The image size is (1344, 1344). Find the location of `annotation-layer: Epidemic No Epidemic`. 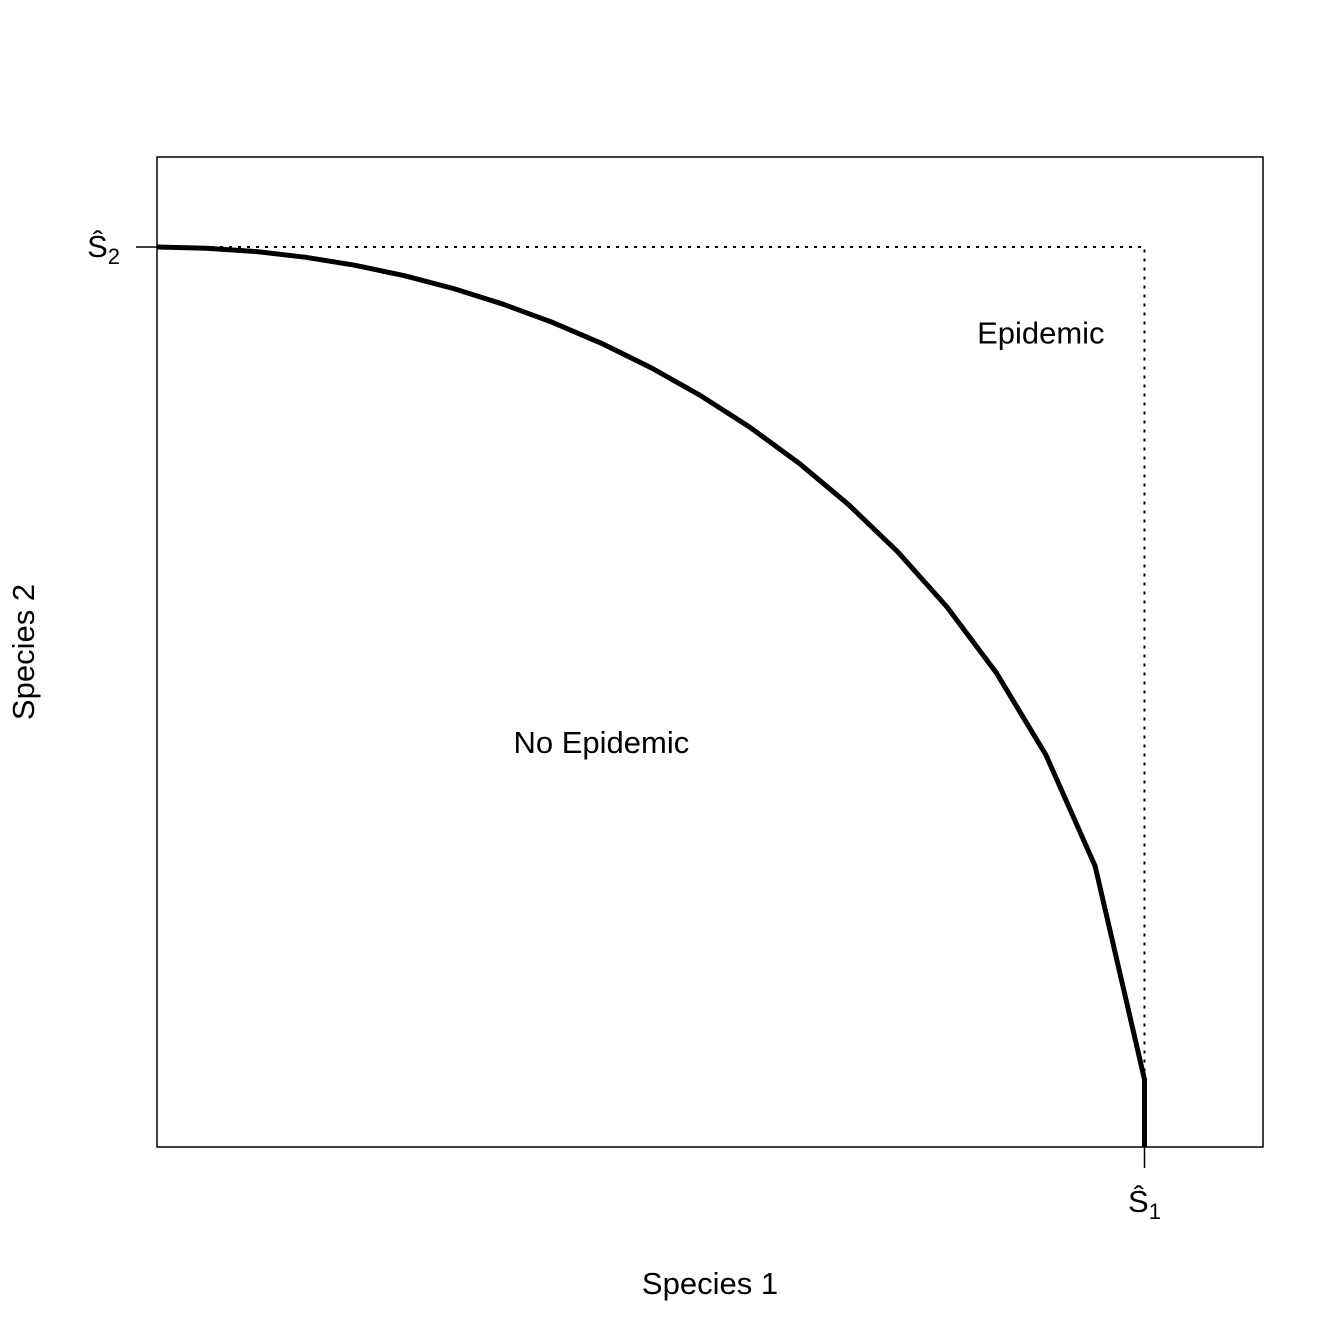

annotation-layer: Epidemic No Epidemic is located at coordinates (809, 538).